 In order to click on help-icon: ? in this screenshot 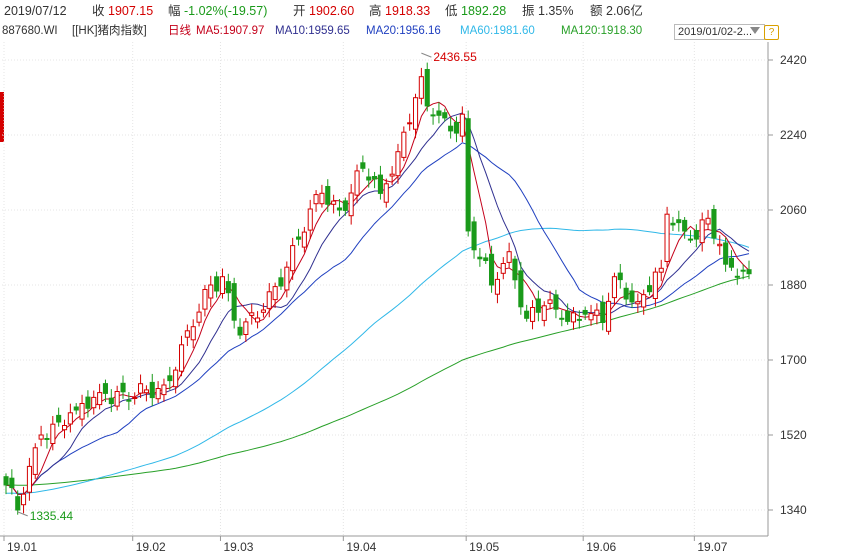, I will do `click(771, 32)`.